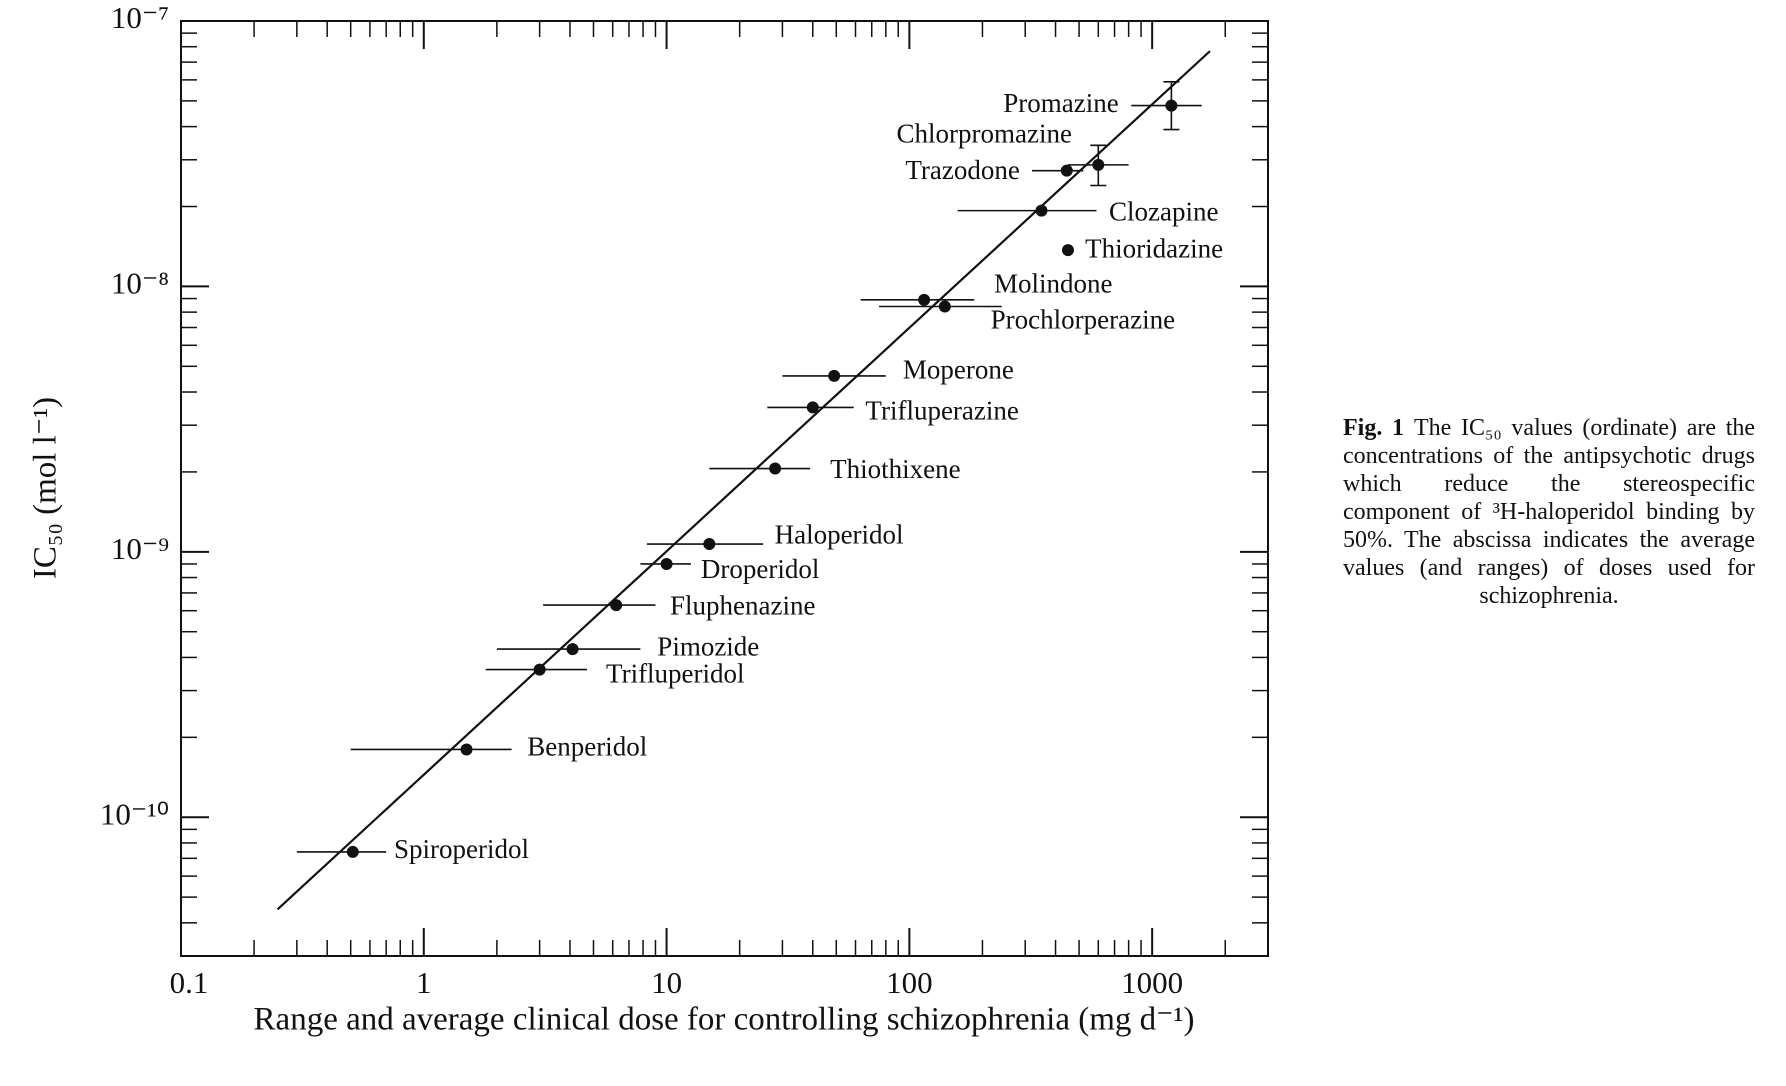 This screenshot has width=1786, height=1086. I want to click on point-label: Benperidol, so click(587, 747).